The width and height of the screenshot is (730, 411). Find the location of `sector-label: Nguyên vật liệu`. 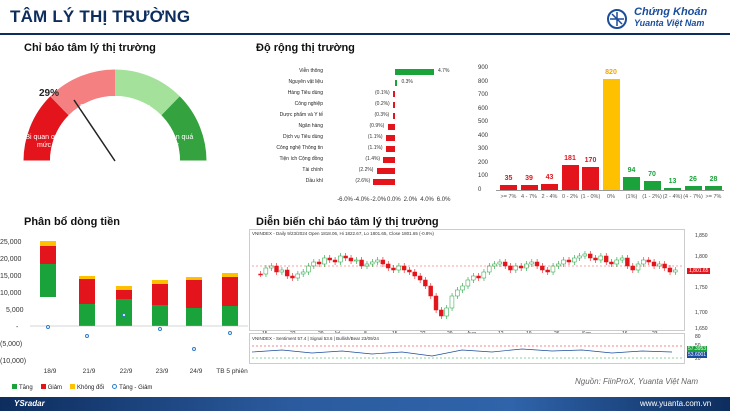

sector-label: Nguyên vật liệu is located at coordinates (305, 82).